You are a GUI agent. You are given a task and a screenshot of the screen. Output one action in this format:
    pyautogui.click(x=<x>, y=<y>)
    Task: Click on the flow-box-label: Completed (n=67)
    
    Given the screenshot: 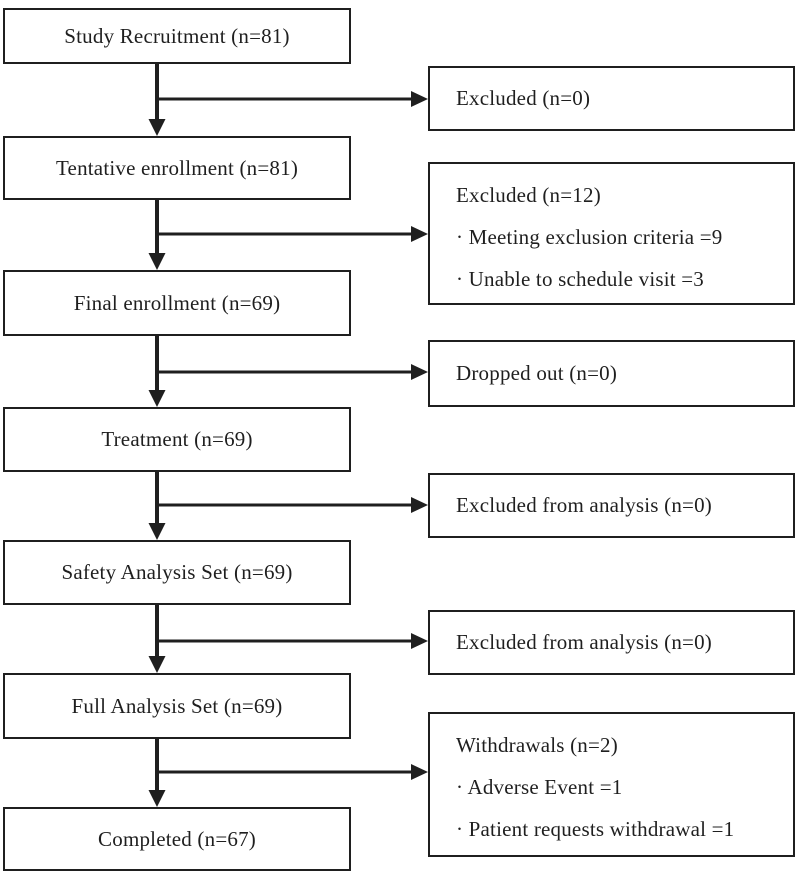 What is the action you would take?
    pyautogui.click(x=177, y=838)
    